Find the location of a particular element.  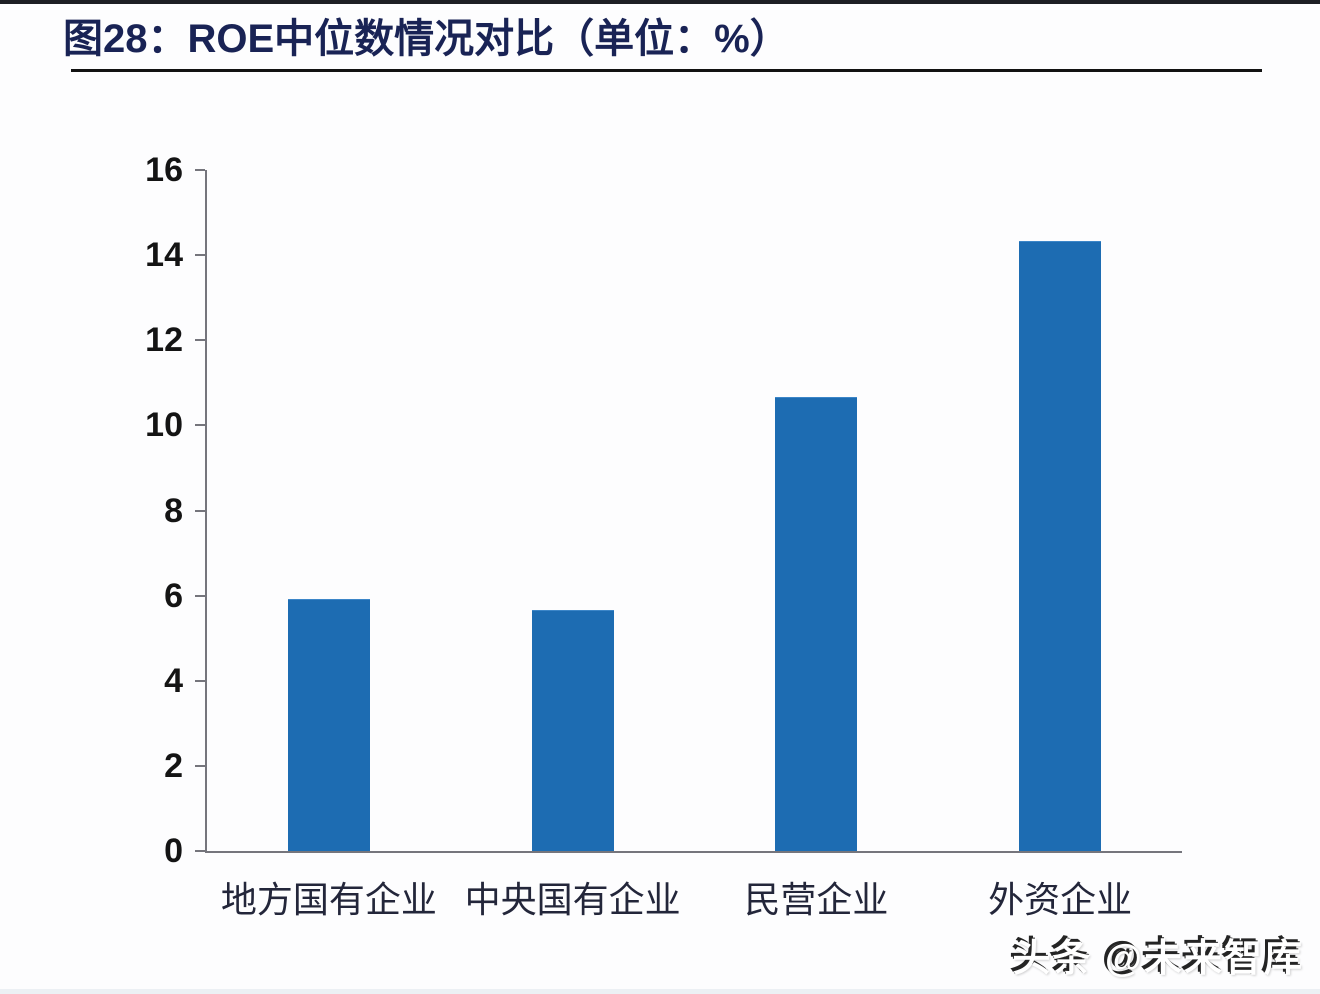

y-axis-tick-label: 8 is located at coordinates (173, 510).